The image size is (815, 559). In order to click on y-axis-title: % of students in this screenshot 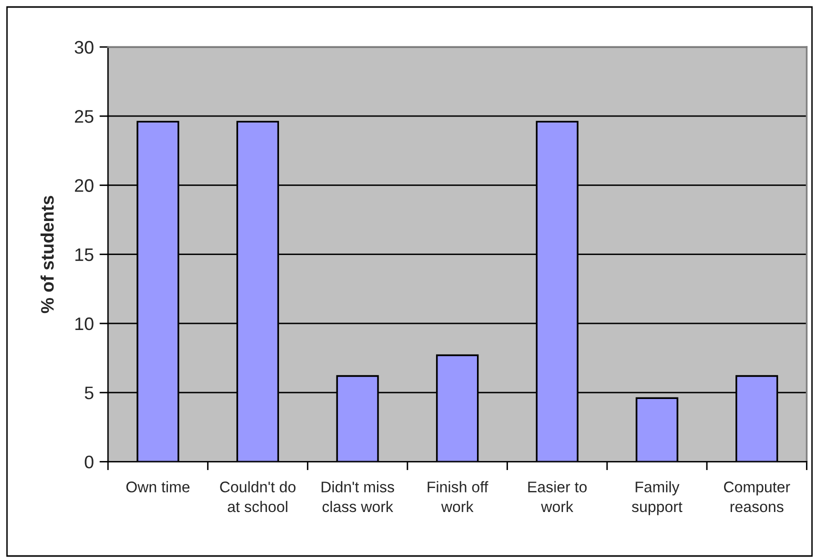, I will do `click(47, 255)`.